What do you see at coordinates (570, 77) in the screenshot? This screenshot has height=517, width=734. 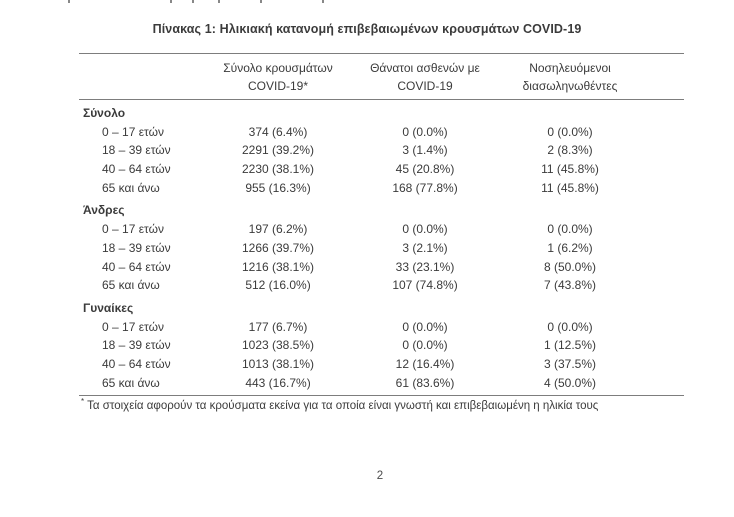 I see `column-header-intubated: Νοσηλευόμενοι διασωληνωθέντες` at bounding box center [570, 77].